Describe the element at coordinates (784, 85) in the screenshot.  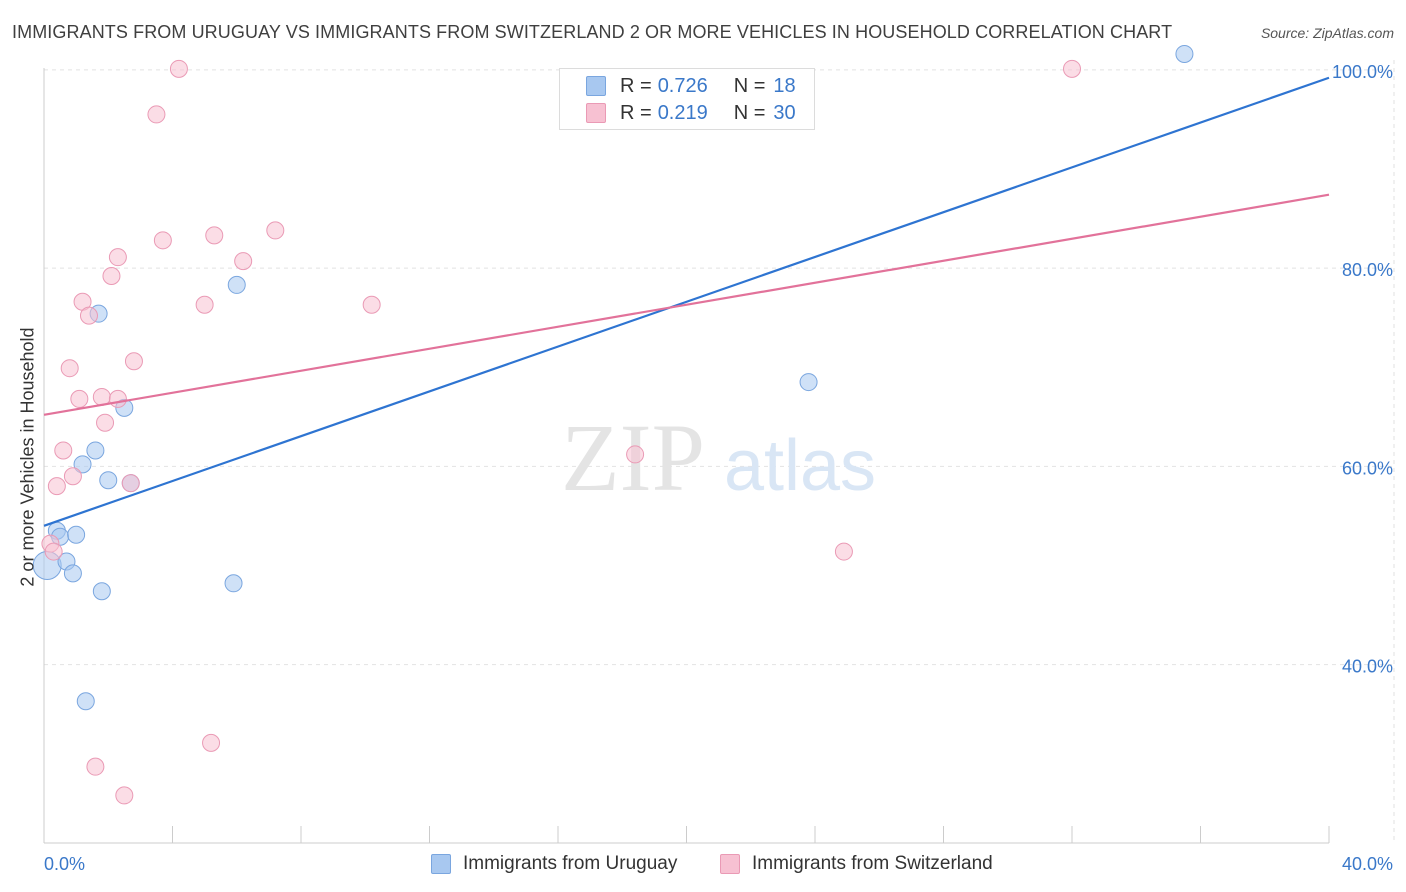
I see `n-value: 18` at that location.